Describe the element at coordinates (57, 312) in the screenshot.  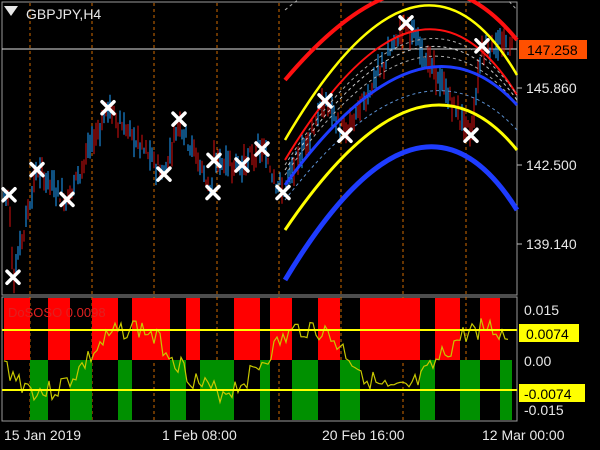
I see `indicator-label: DoSOSO 0.0098` at that location.